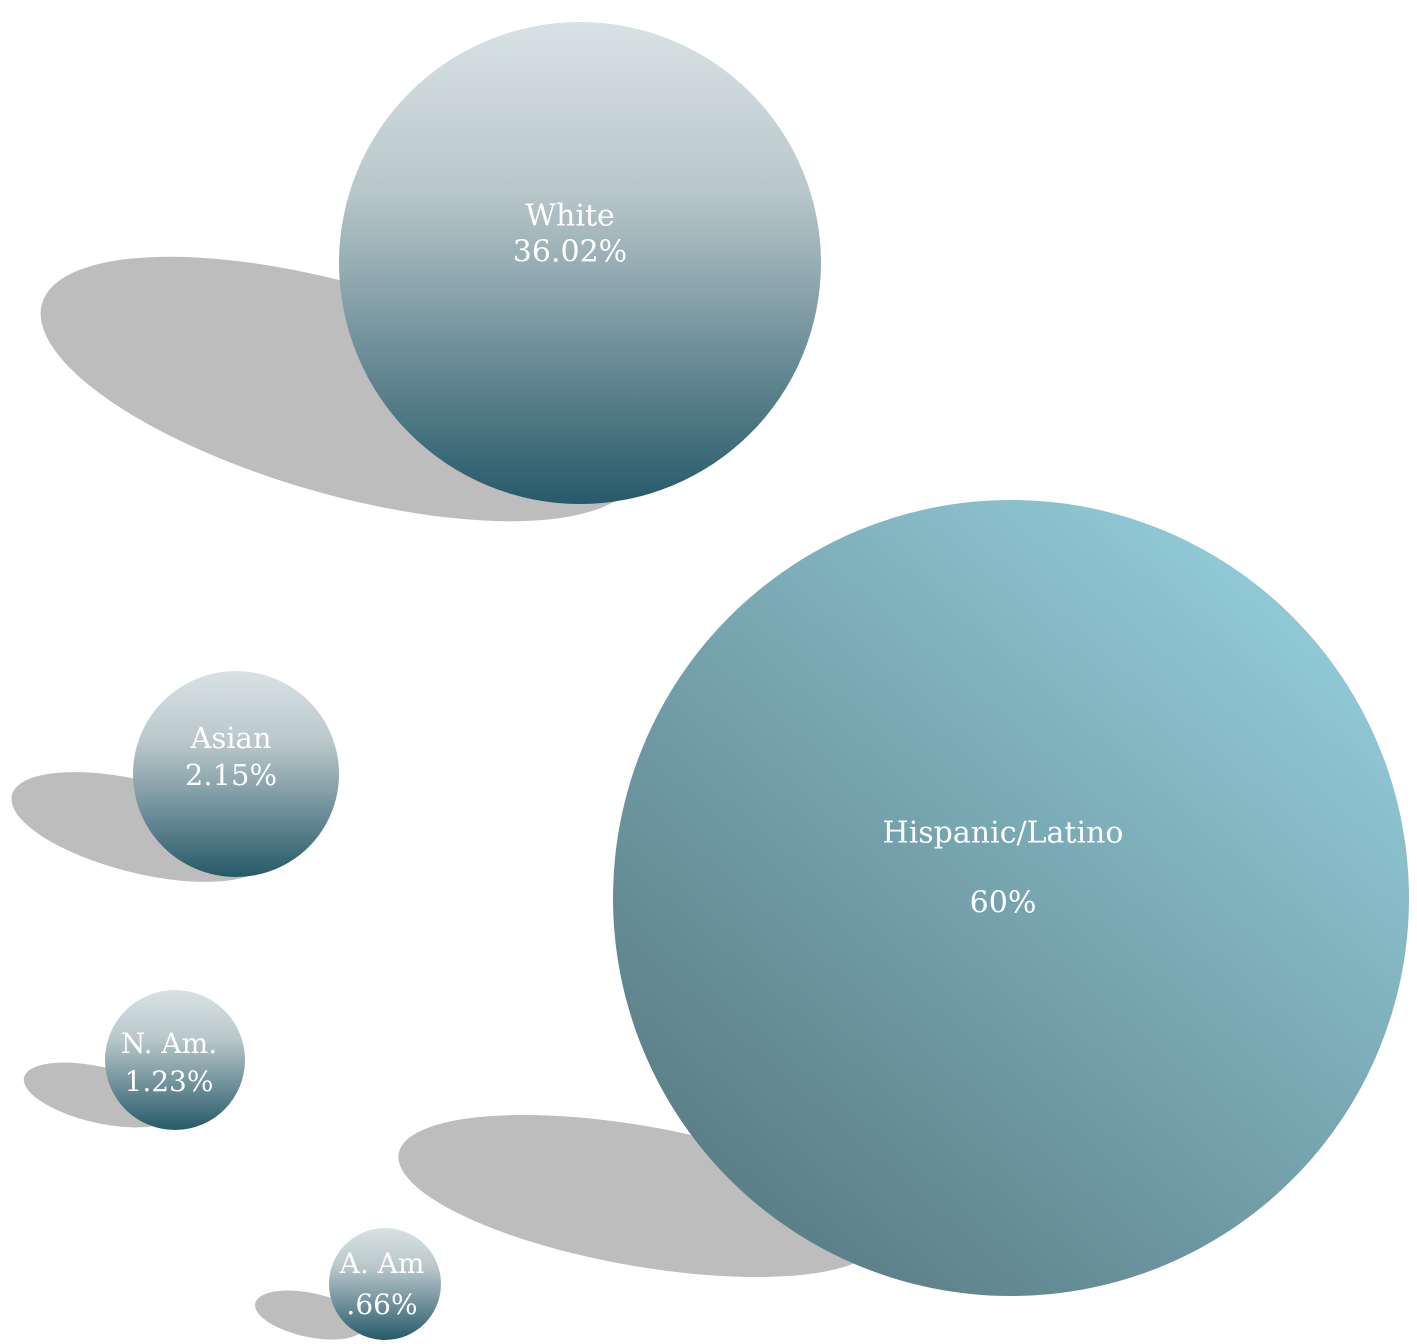  I want to click on bubble-value-n-am: 1.23%, so click(169, 1081).